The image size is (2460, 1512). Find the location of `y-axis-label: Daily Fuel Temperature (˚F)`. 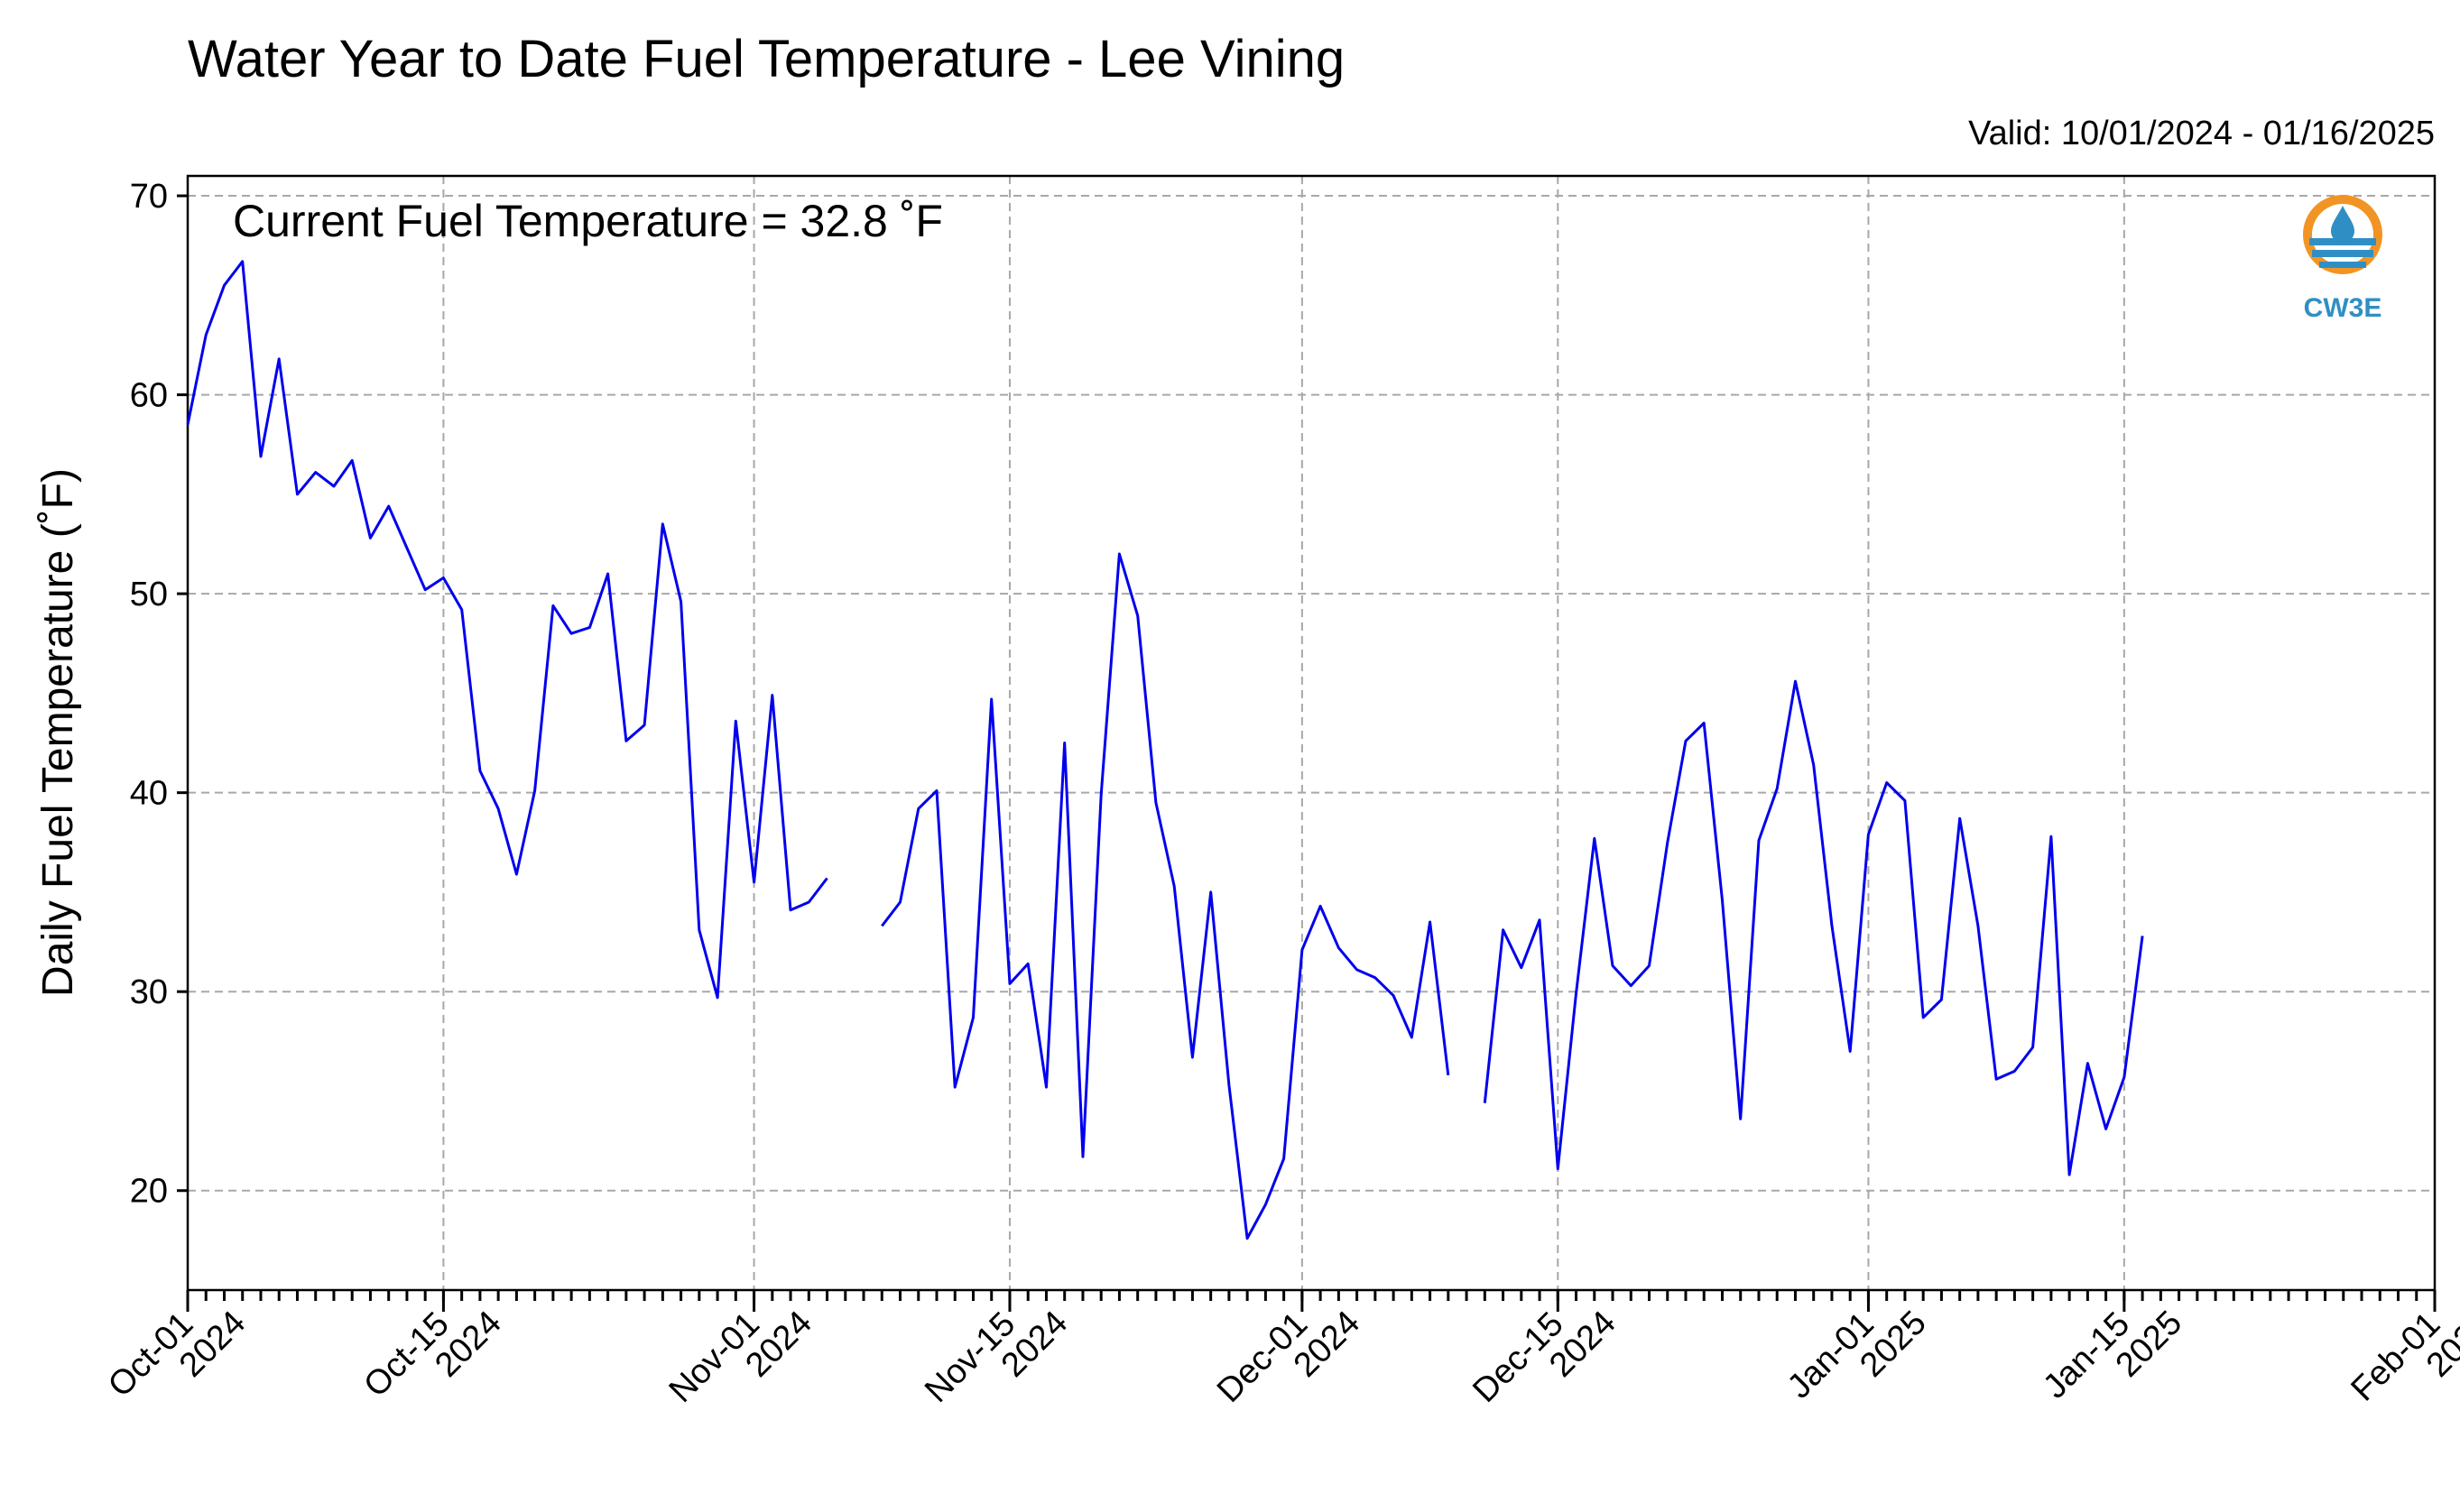

y-axis-label: Daily Fuel Temperature (˚F) is located at coordinates (58, 732).